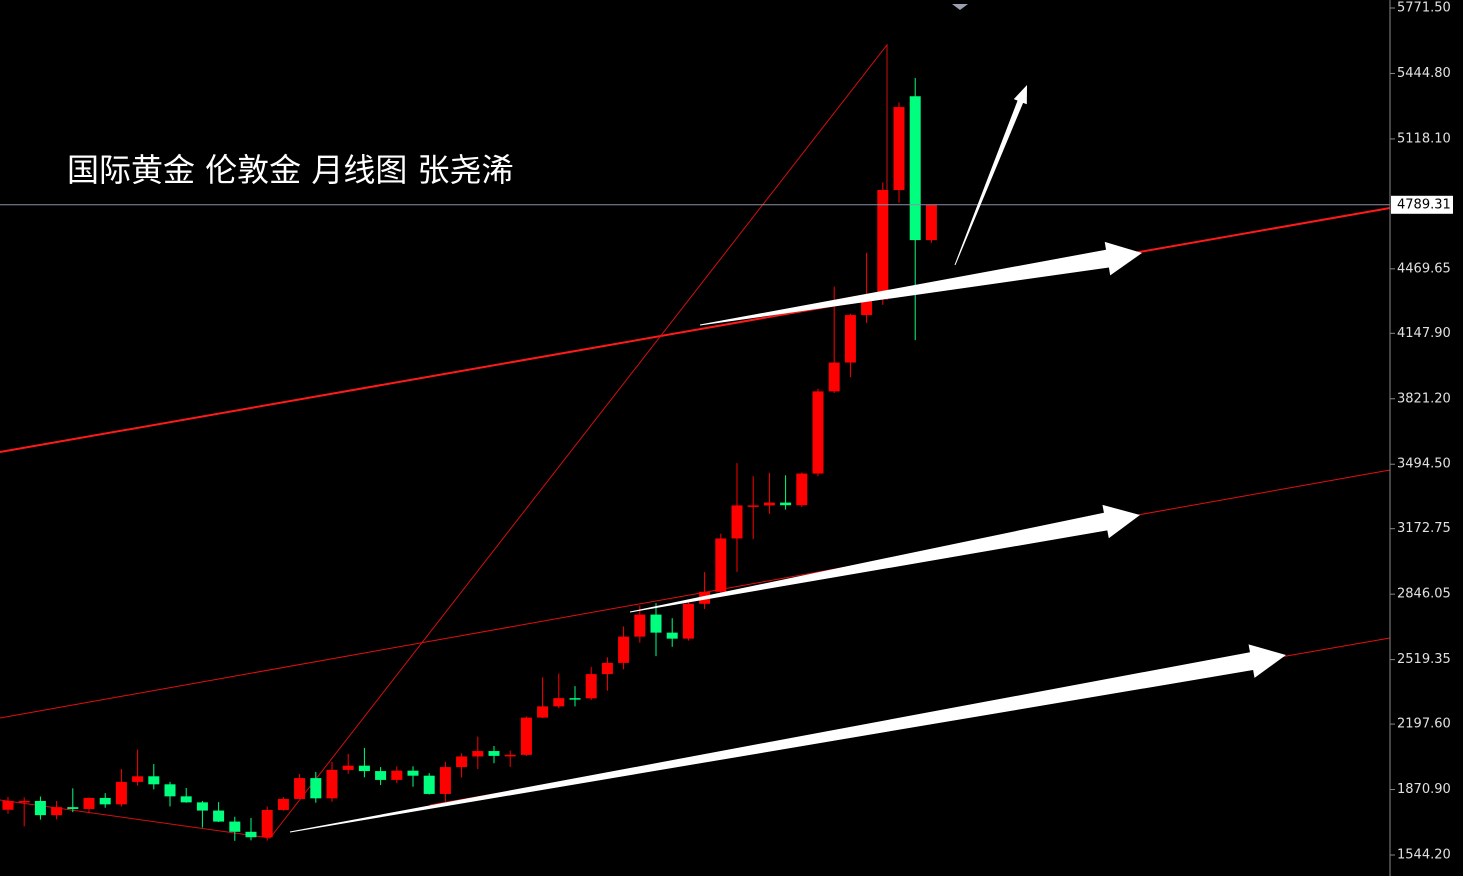 This screenshot has height=876, width=1463. Describe the element at coordinates (1424, 464) in the screenshot. I see `y-tick-label: 3494.50` at that location.